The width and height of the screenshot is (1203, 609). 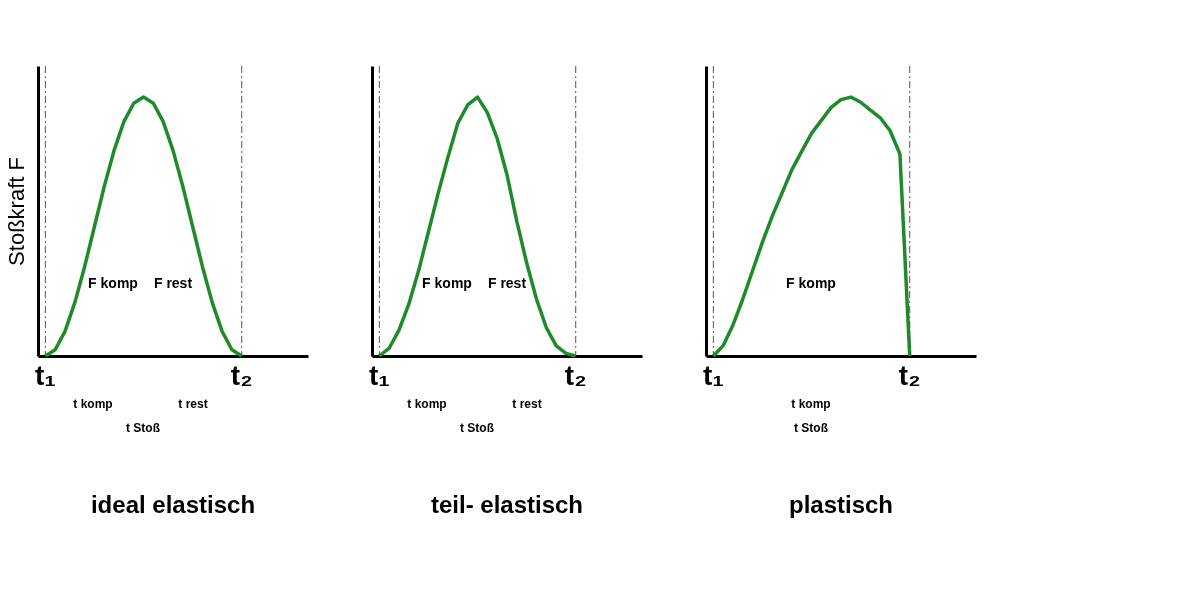 I want to click on y-axis-title: Stoßkraft F, so click(x=16, y=211).